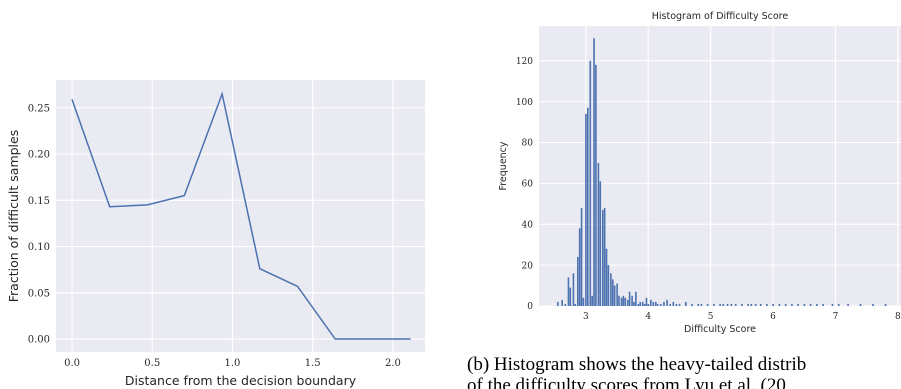 Image resolution: width=901 pixels, height=389 pixels. I want to click on left-y-tick-label: 0.25, so click(39, 108).